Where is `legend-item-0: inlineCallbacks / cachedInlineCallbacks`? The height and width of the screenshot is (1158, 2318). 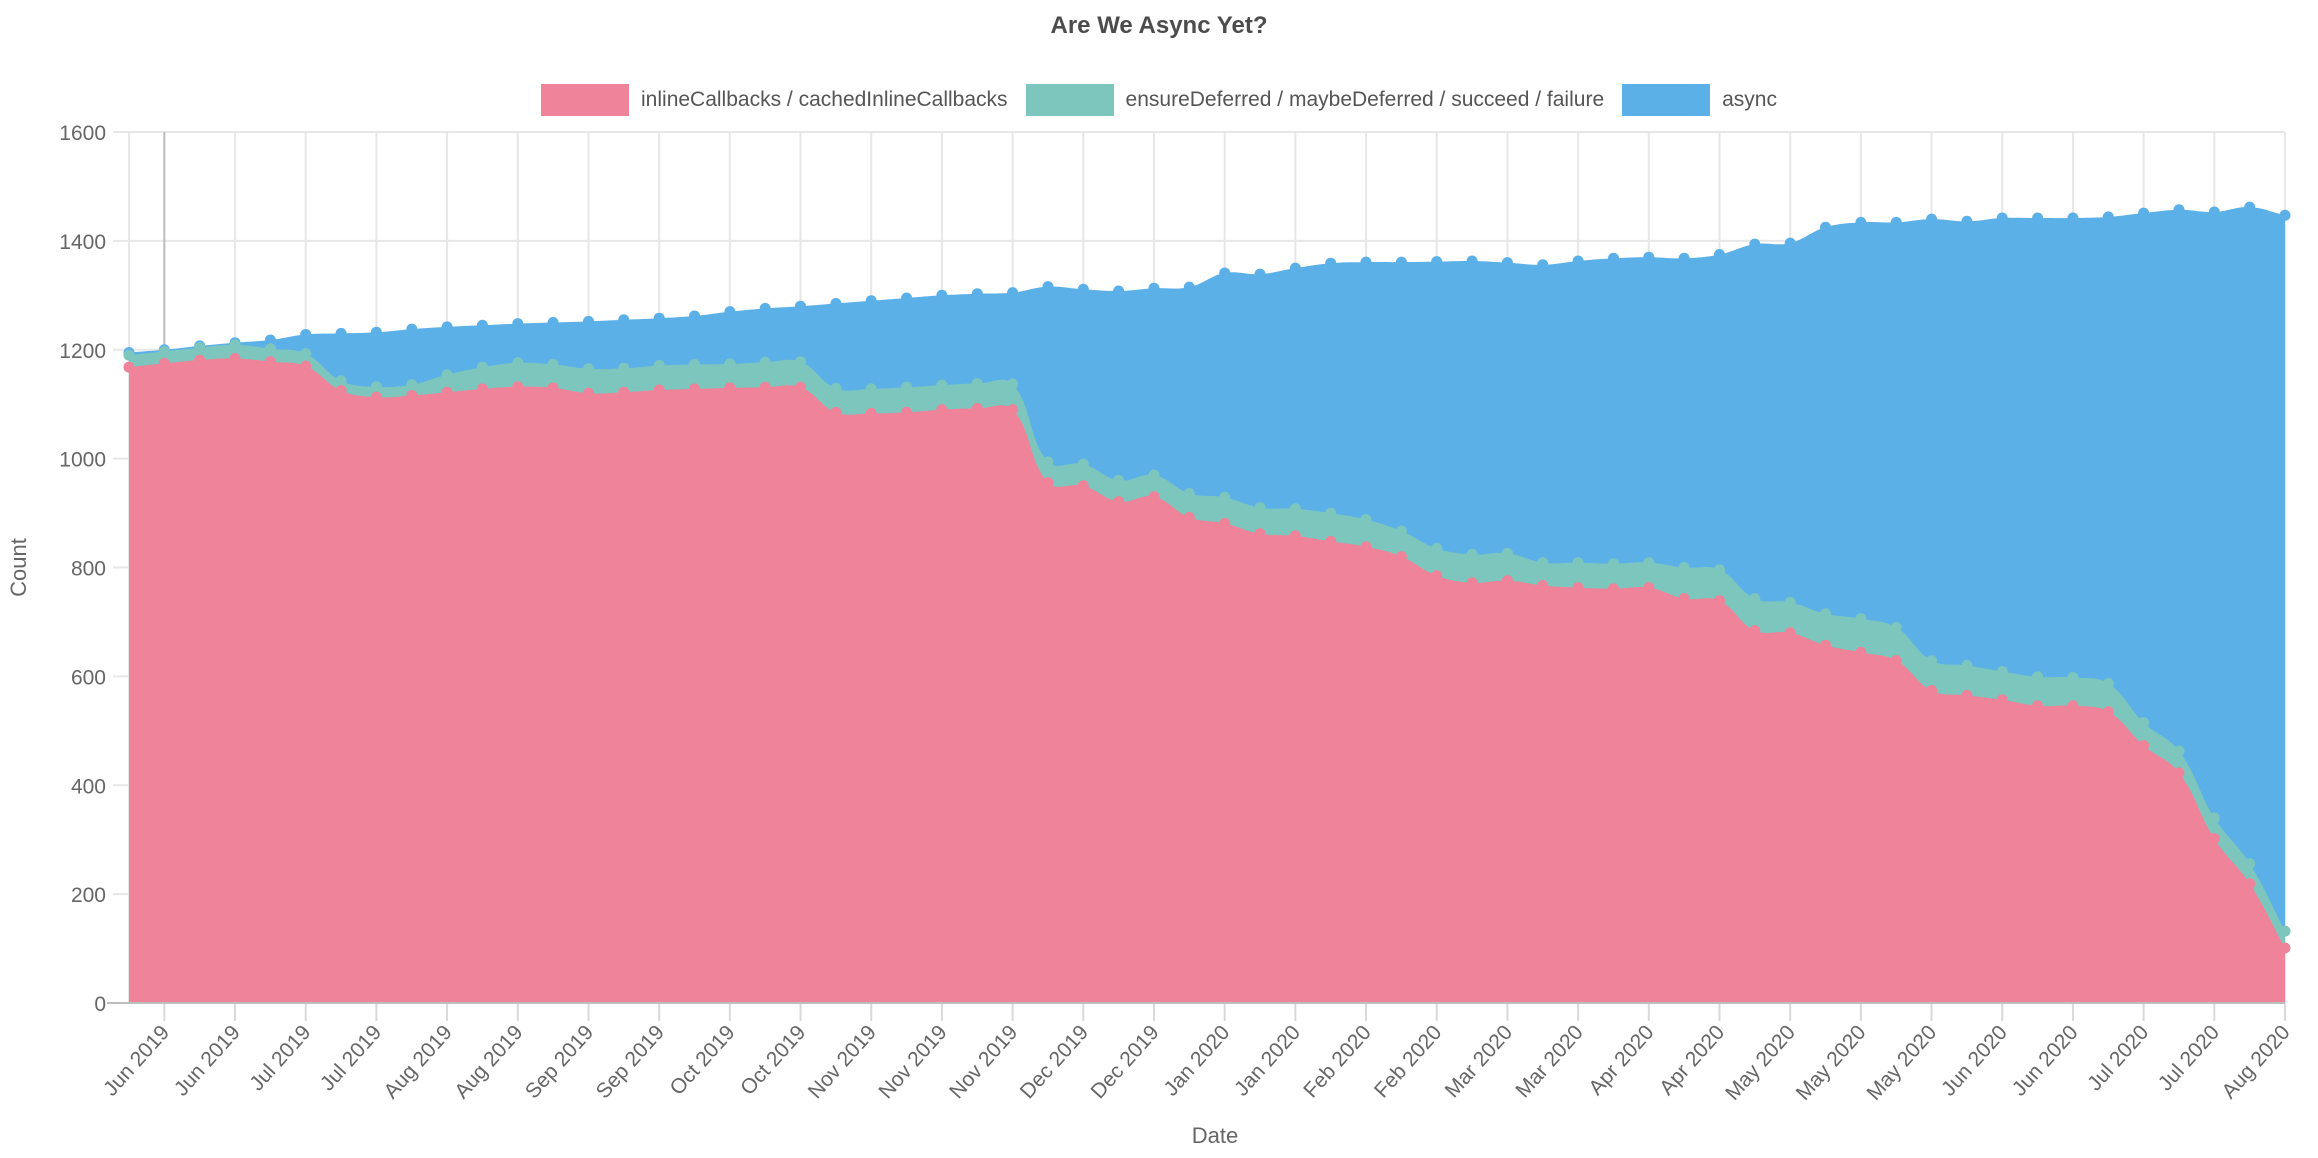 legend-item-0: inlineCallbacks / cachedInlineCallbacks is located at coordinates (774, 100).